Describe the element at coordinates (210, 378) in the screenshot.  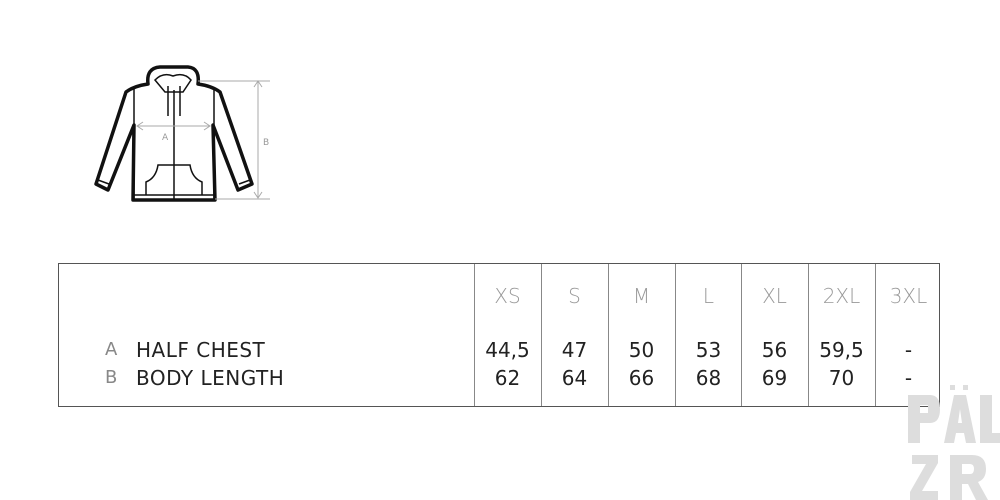
I see `row-label: BODY LENGTH` at that location.